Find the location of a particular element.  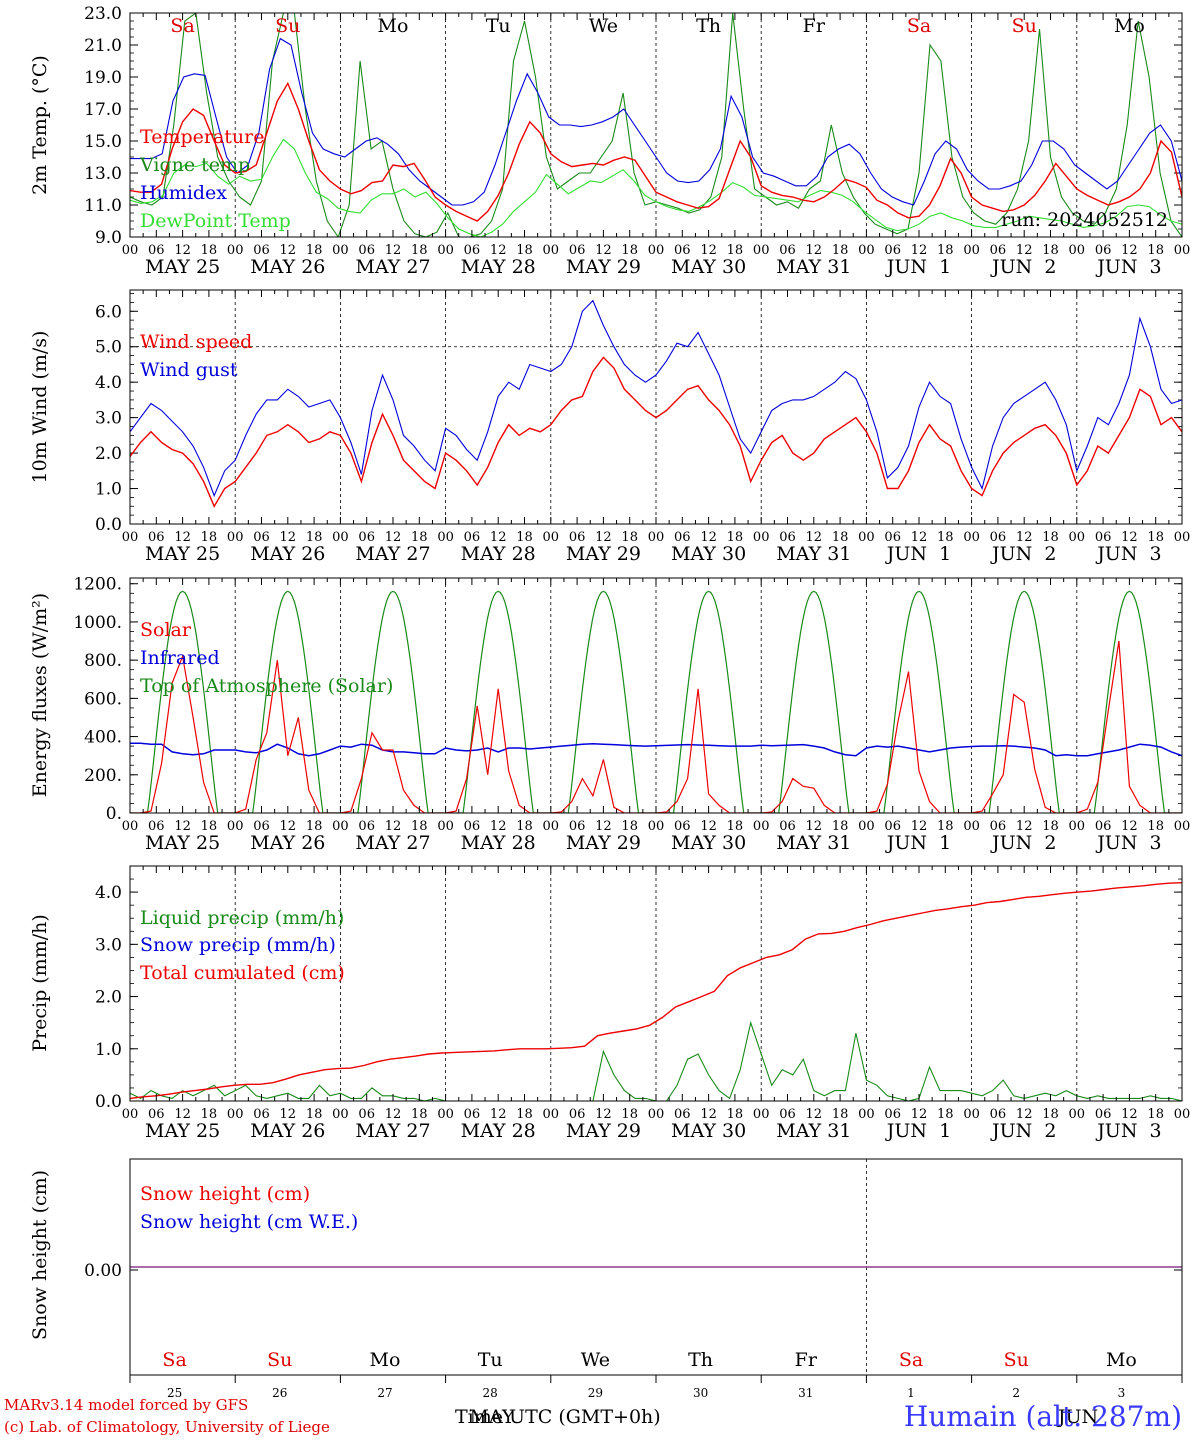

y-tick-label: 1200. is located at coordinates (97, 585).